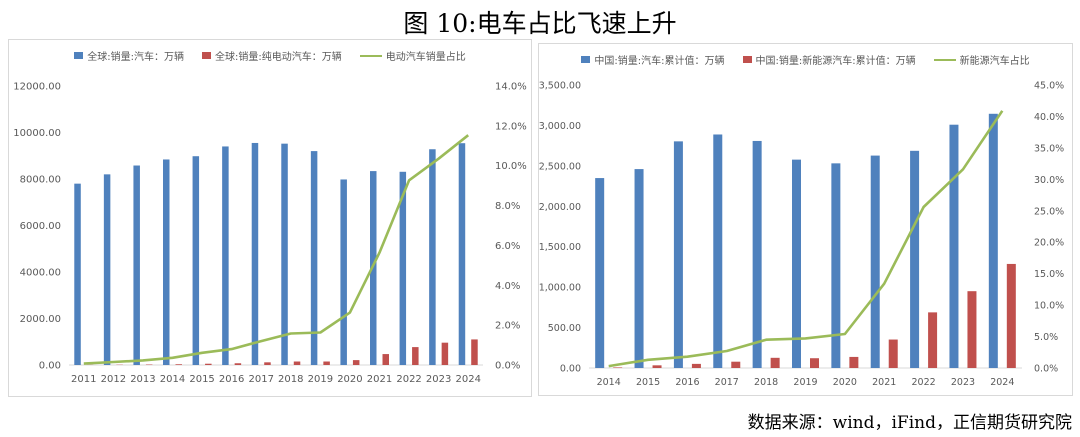 The width and height of the screenshot is (1080, 437). What do you see at coordinates (560, 126) in the screenshot?
I see `y-left-tick-label: 3,000.00` at bounding box center [560, 126].